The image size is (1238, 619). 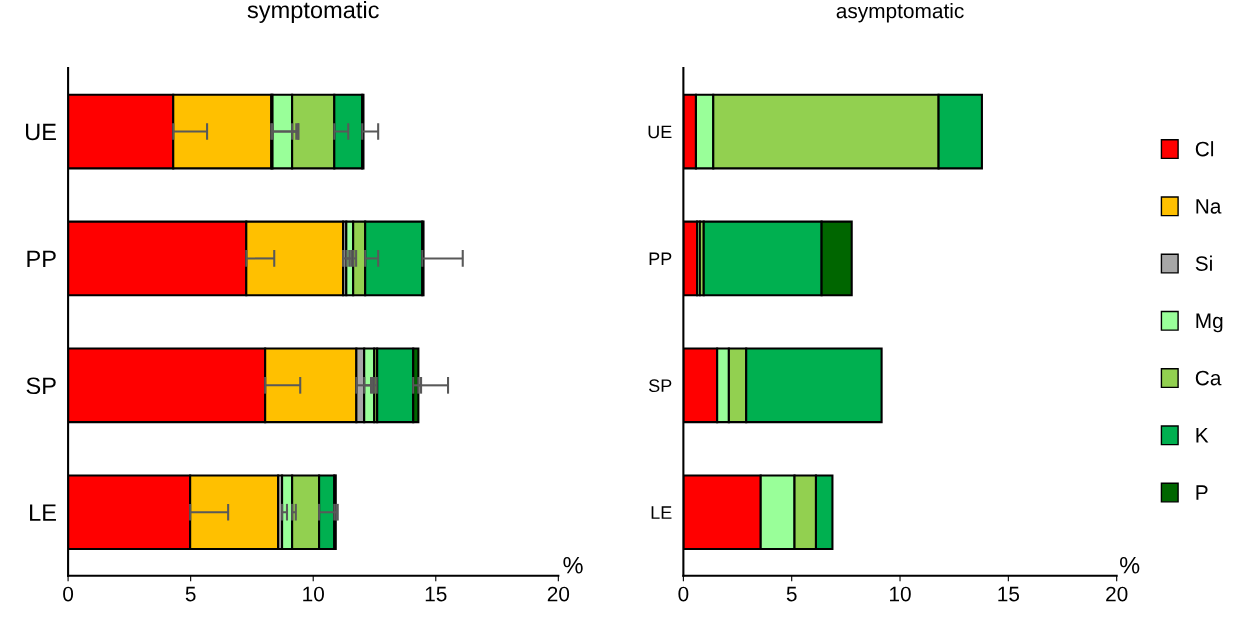 I want to click on legend-label: Na, so click(x=1209, y=206).